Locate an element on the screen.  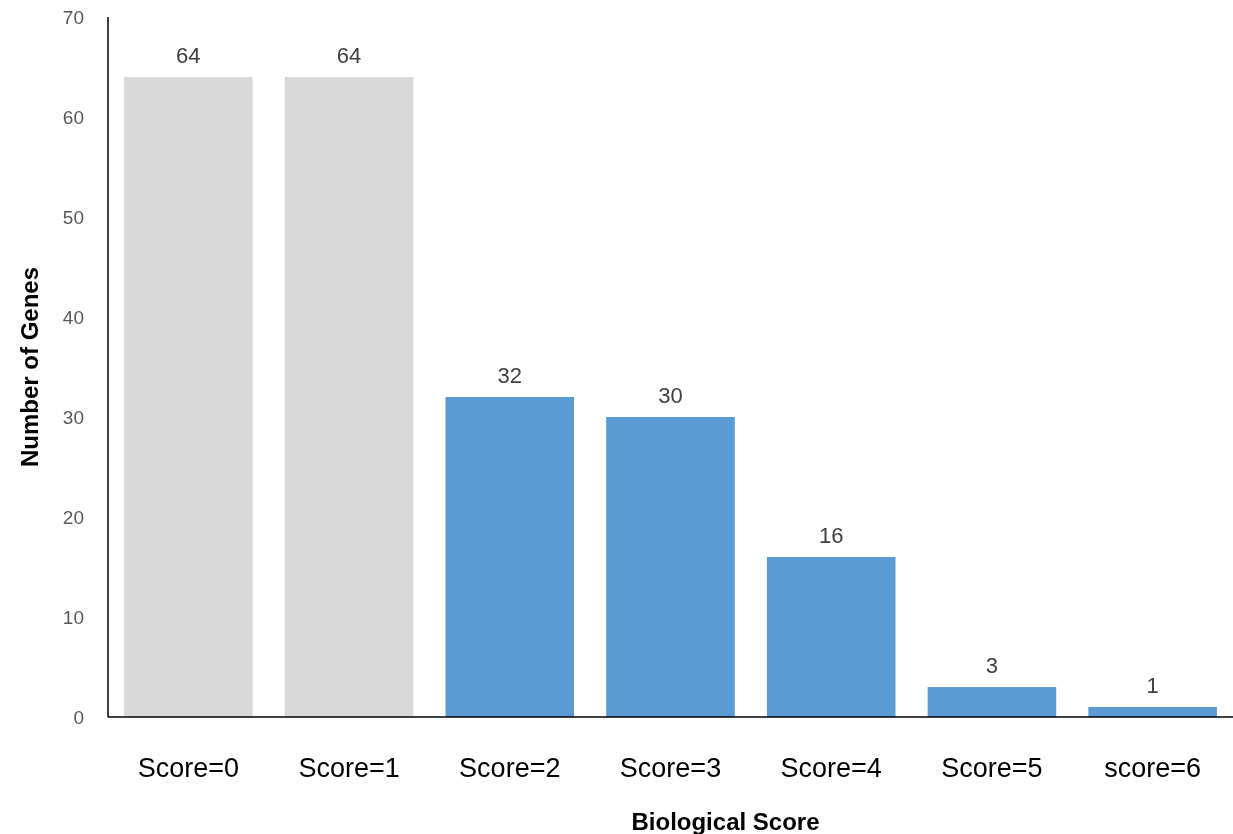
y-tick-label: 60 is located at coordinates (73, 117).